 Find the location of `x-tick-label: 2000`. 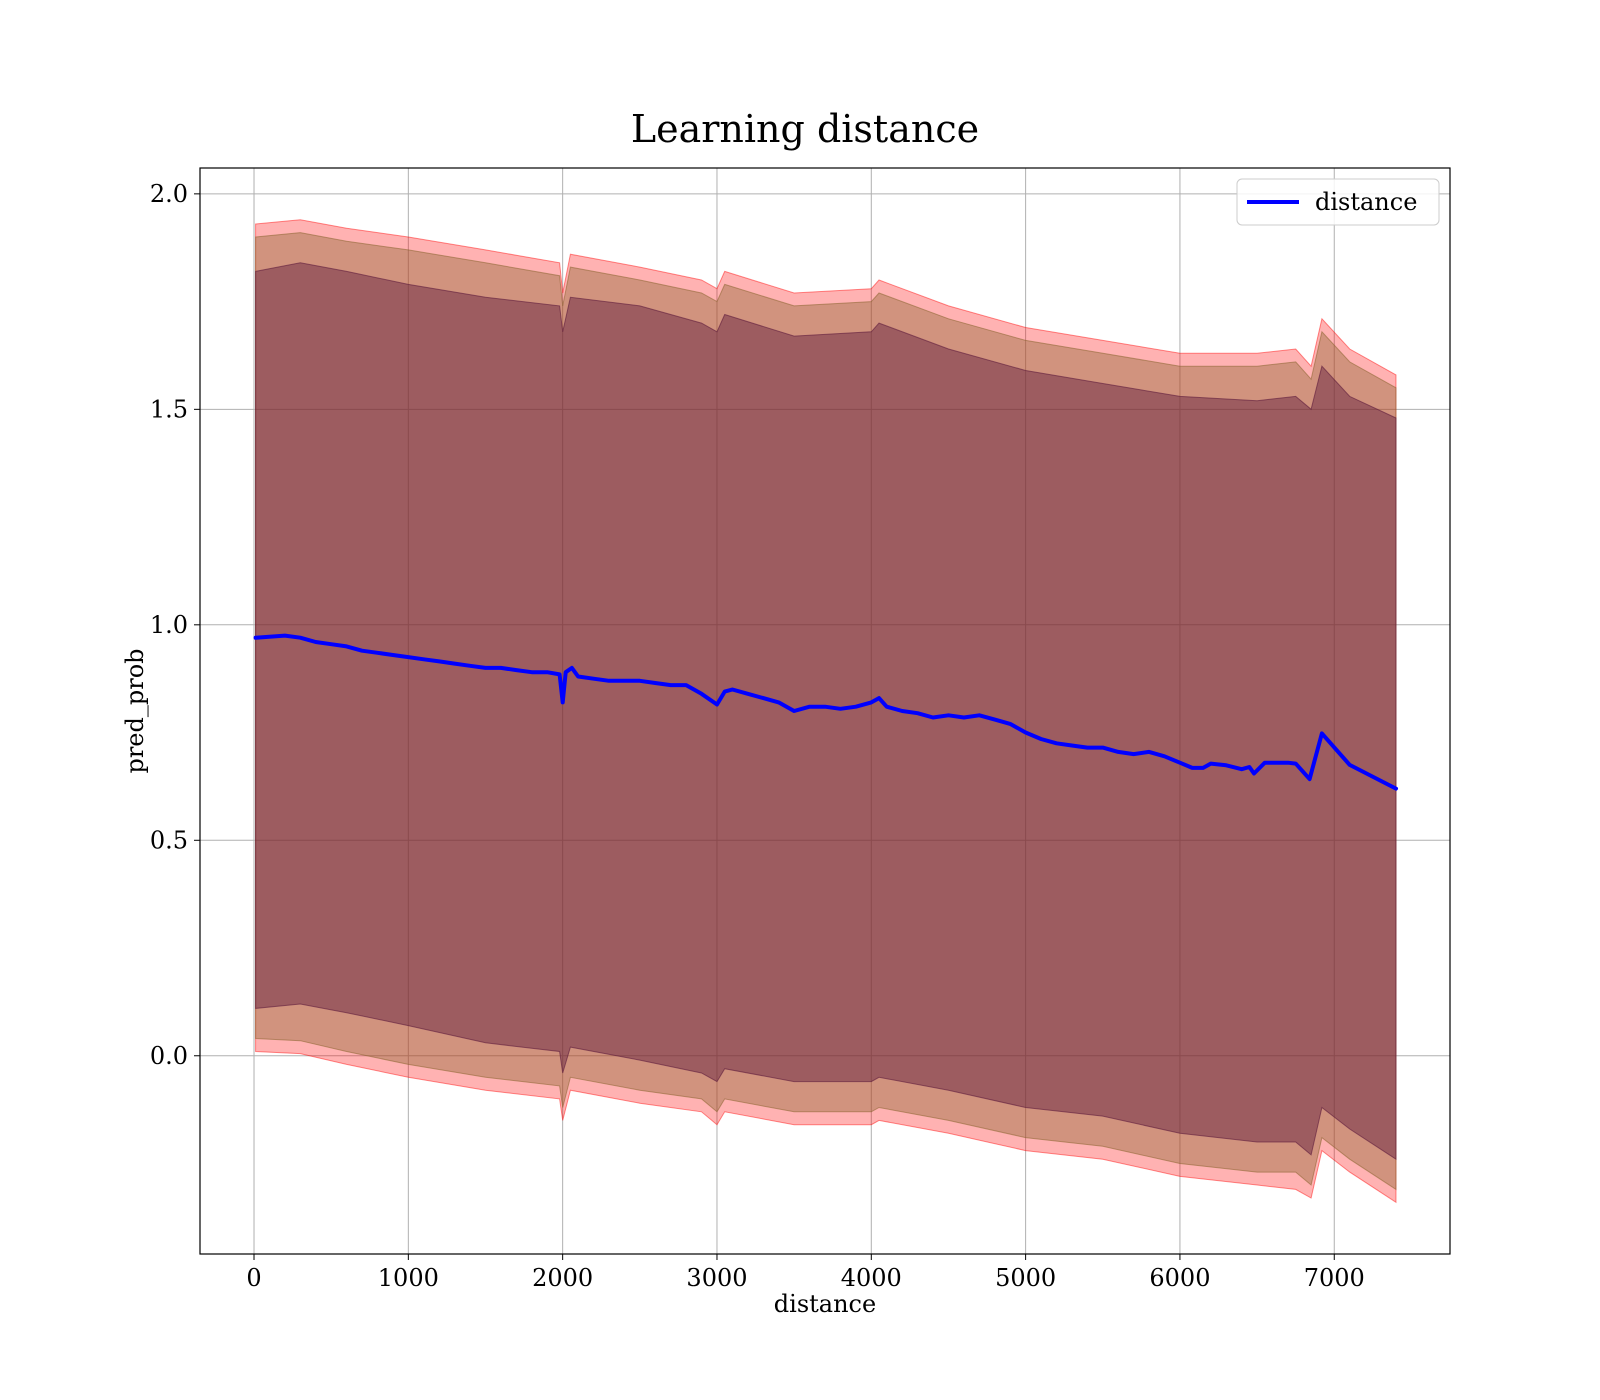

x-tick-label: 2000 is located at coordinates (562, 1278).